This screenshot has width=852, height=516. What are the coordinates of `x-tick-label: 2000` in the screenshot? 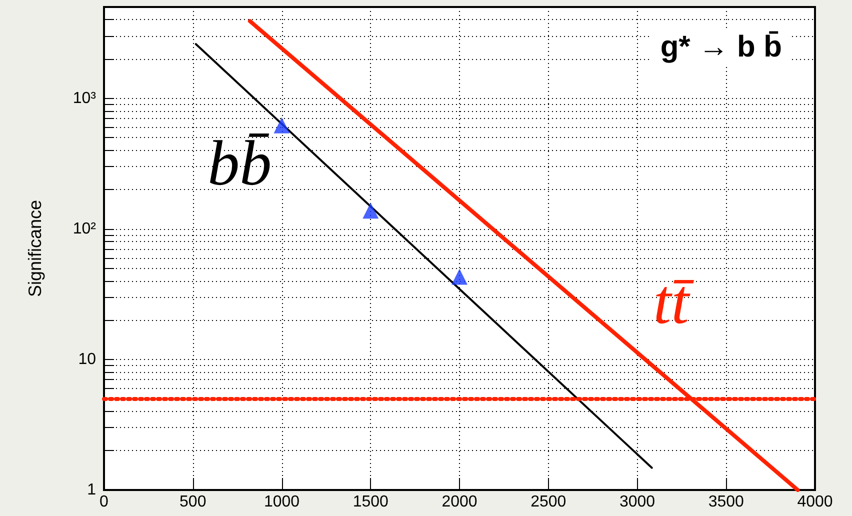 It's located at (460, 502).